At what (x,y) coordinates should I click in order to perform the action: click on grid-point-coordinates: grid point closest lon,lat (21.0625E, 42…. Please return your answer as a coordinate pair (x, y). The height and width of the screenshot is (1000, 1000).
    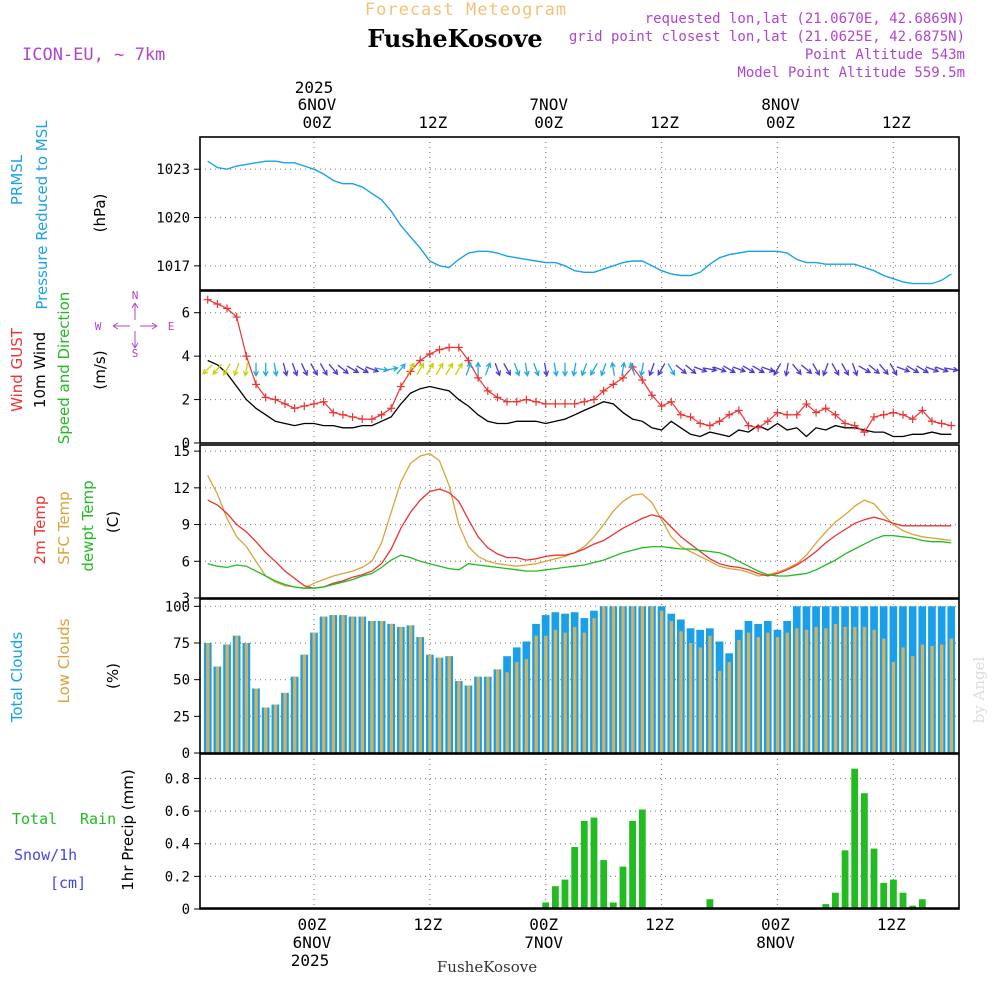
    Looking at the image, I should click on (767, 37).